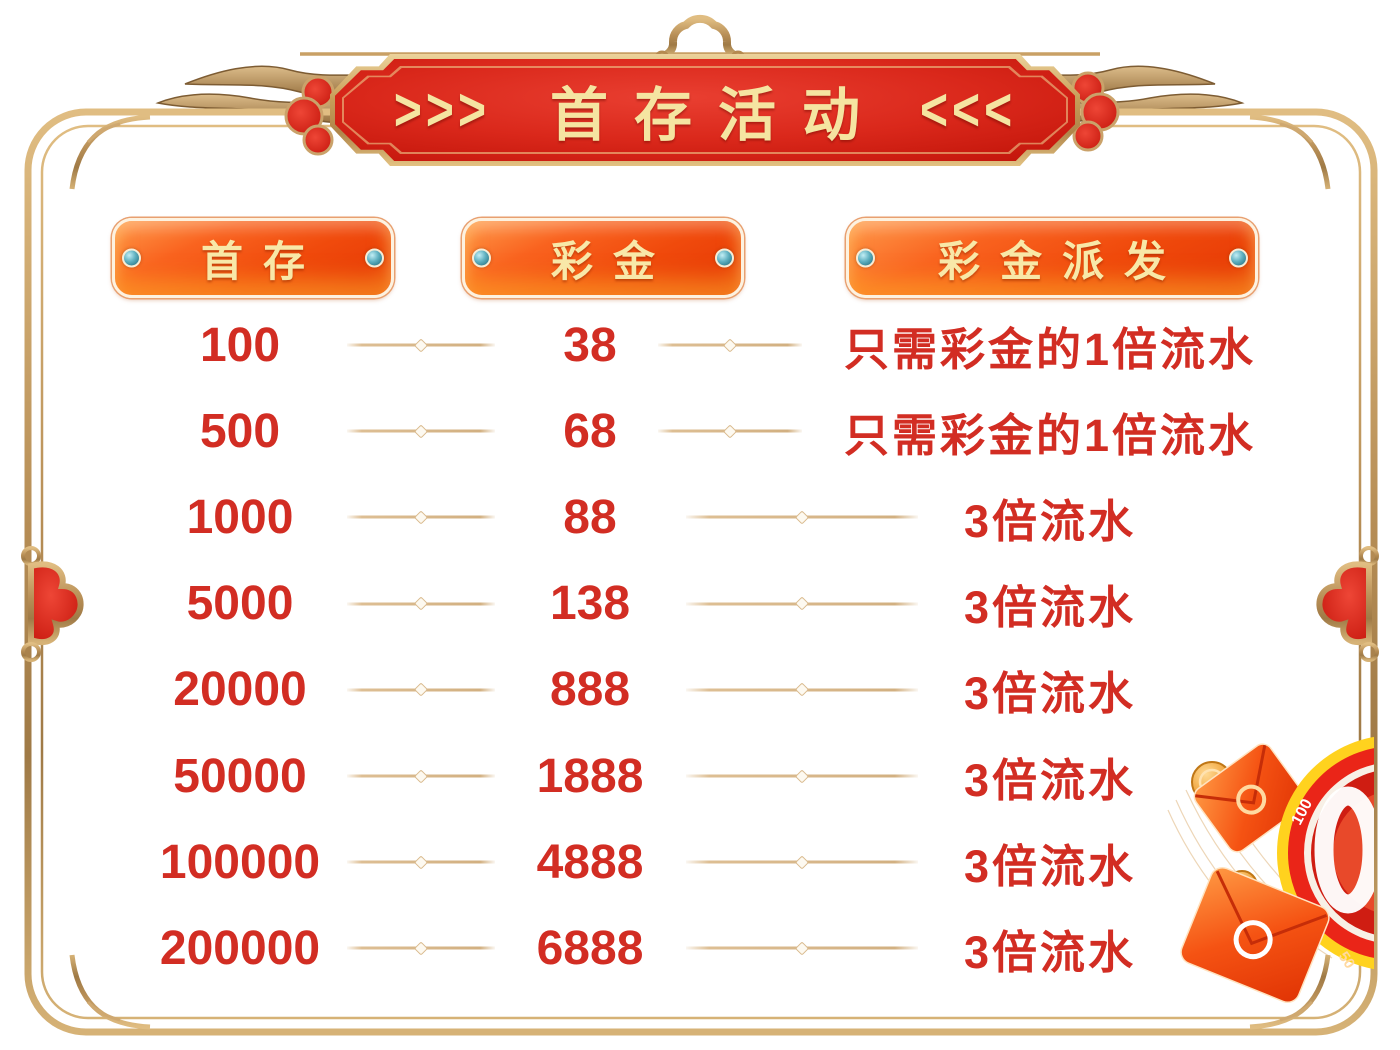  I want to click on bonus-value: 88, so click(590, 517).